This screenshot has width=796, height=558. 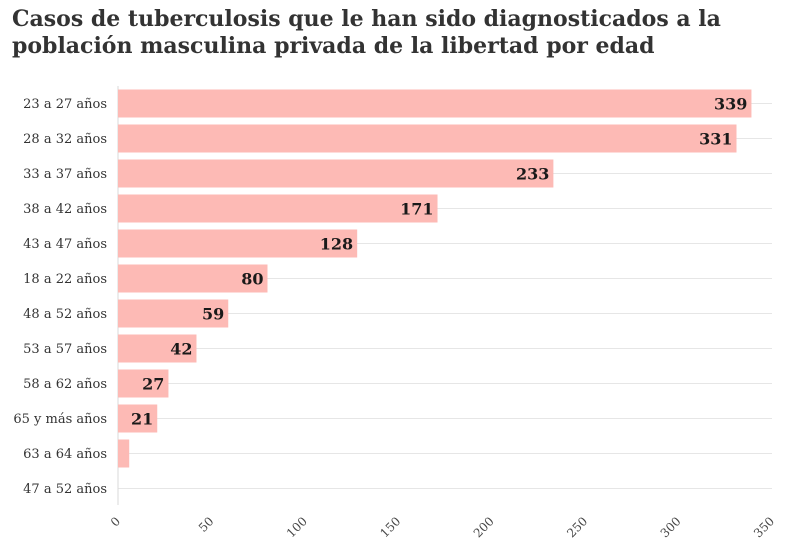 What do you see at coordinates (65, 279) in the screenshot?
I see `category-label: 18 a 22 años` at bounding box center [65, 279].